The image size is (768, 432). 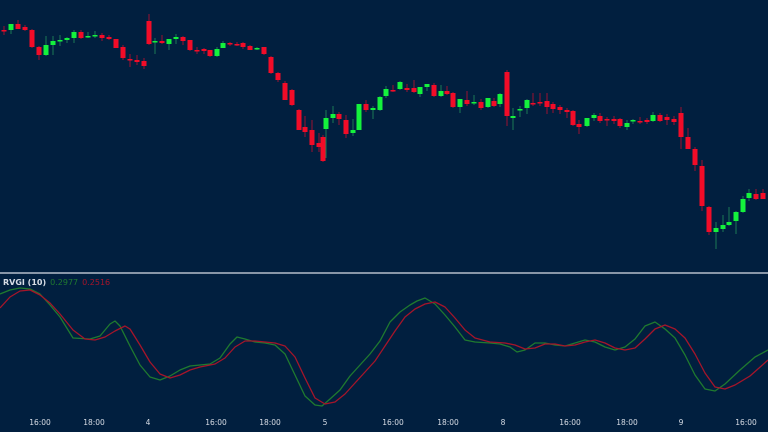 I want to click on pane-divider, so click(x=384, y=273).